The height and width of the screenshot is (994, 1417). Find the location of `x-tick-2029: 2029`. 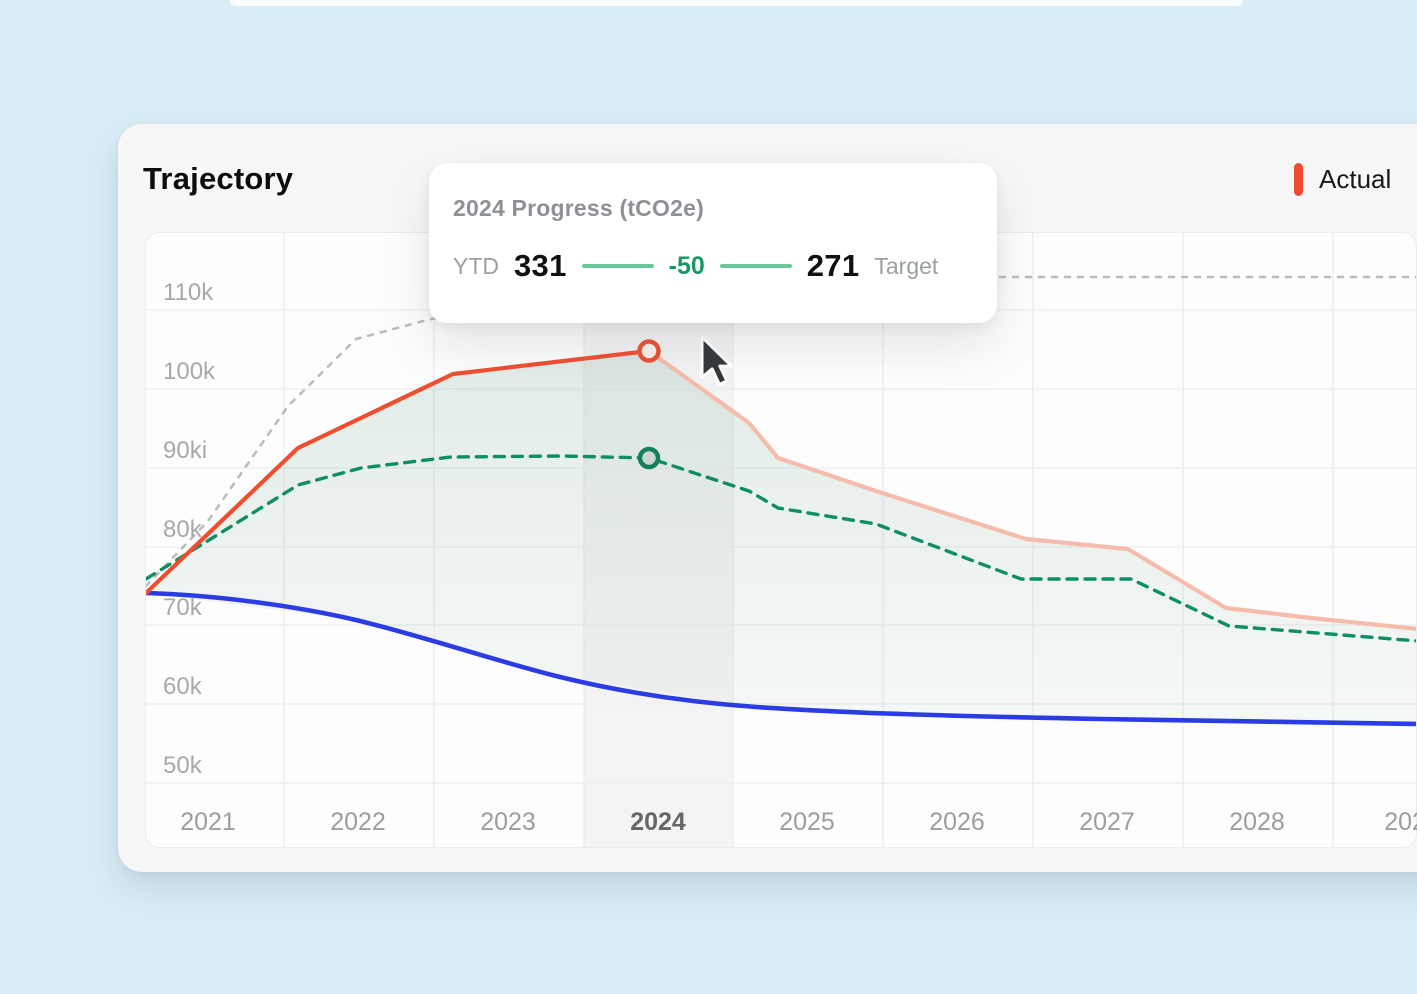

x-tick-2029: 2029 is located at coordinates (1400, 822).